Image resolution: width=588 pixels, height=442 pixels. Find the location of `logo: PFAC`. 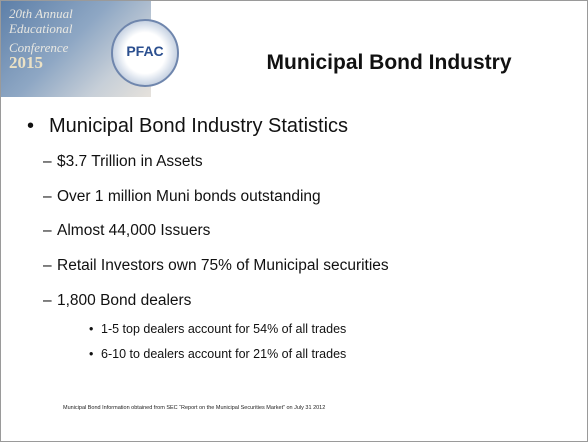

logo: PFAC is located at coordinates (145, 53).